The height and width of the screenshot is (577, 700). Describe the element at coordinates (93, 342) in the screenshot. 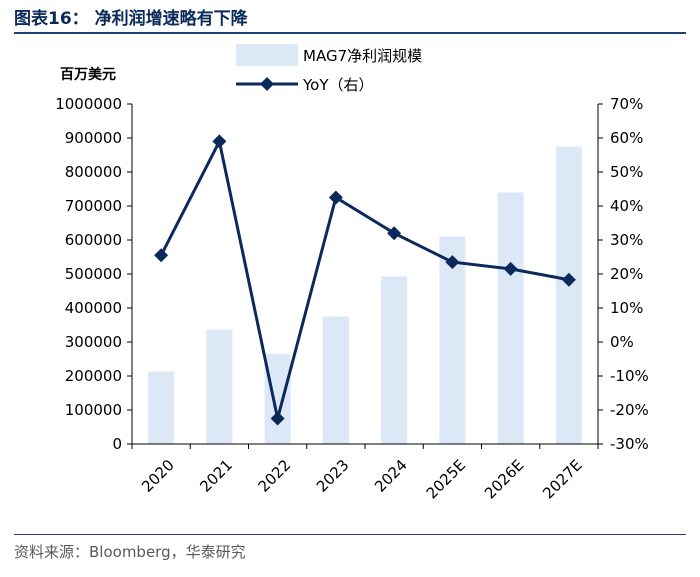

I see `left-tick-label: 300000` at that location.